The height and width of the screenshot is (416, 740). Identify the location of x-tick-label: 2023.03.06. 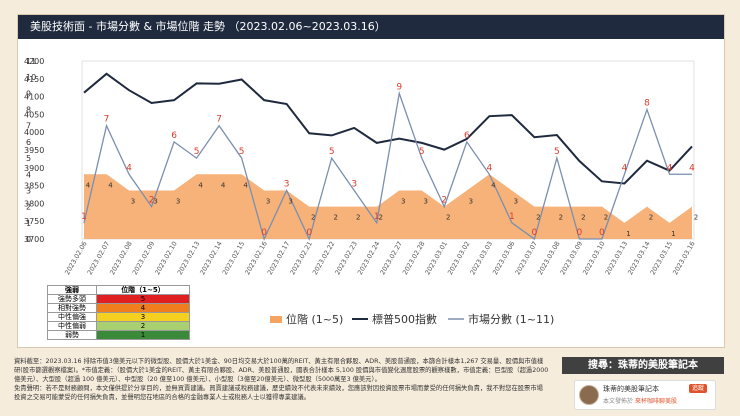
(504, 258).